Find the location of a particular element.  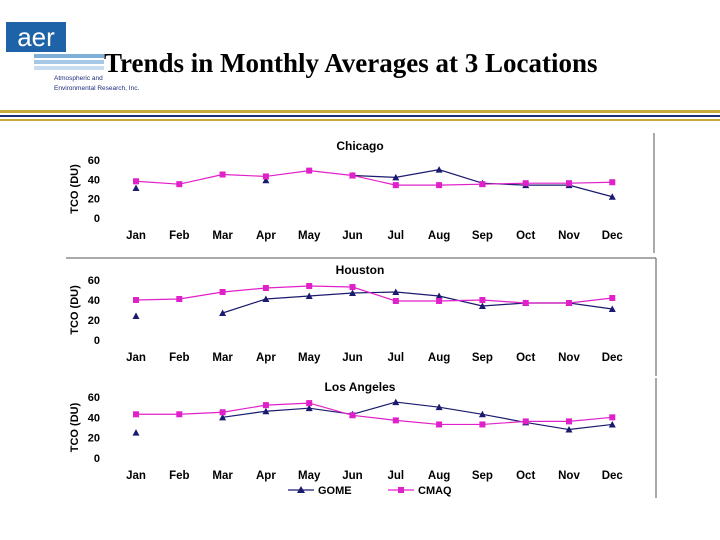

y-tick-label: 0 is located at coordinates (97, 459).